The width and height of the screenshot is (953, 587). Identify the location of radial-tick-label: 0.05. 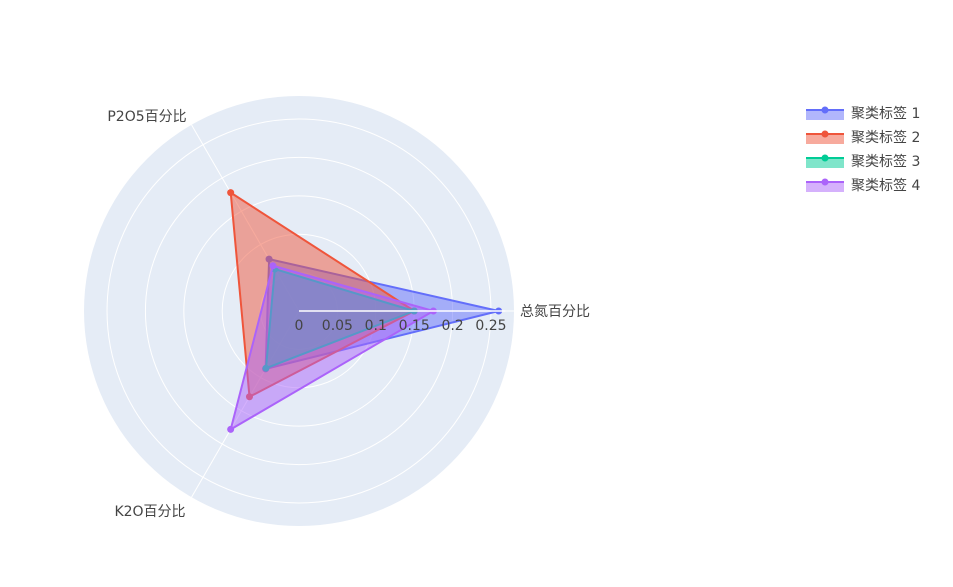
(337, 326).